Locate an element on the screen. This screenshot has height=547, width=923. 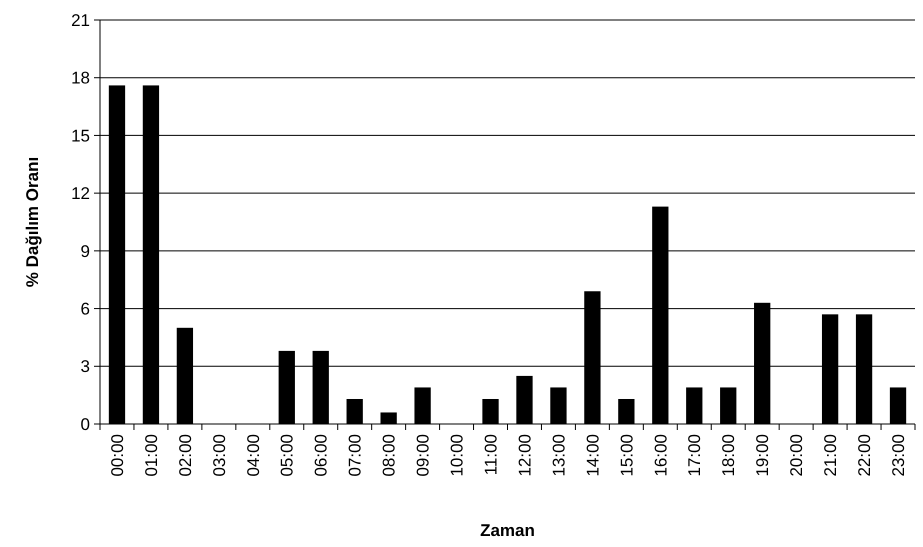
x-tick-label: 18:00 is located at coordinates (728, 455).